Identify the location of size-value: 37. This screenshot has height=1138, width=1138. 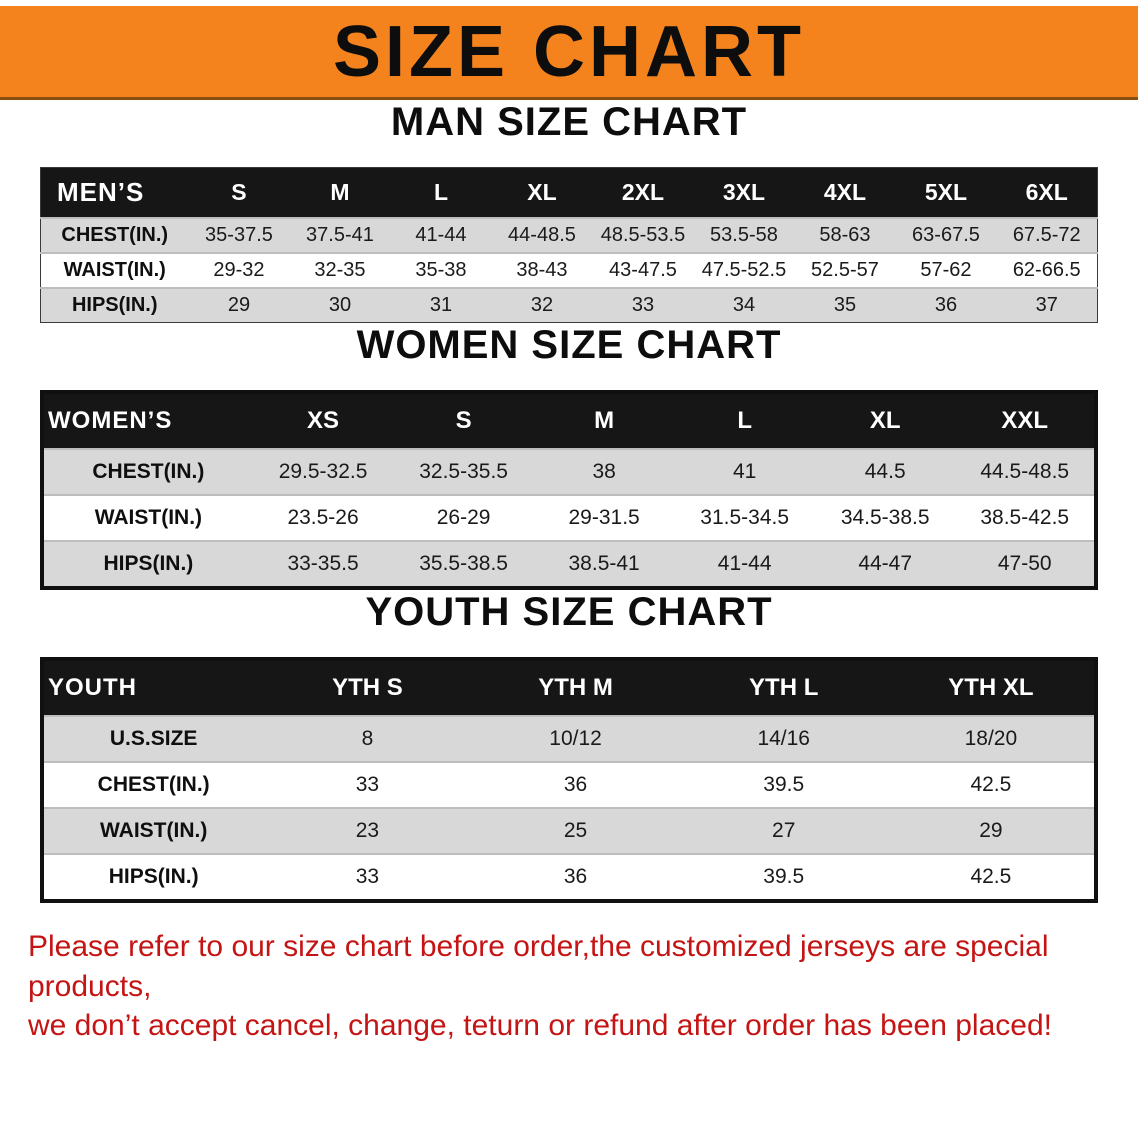
(1046, 305).